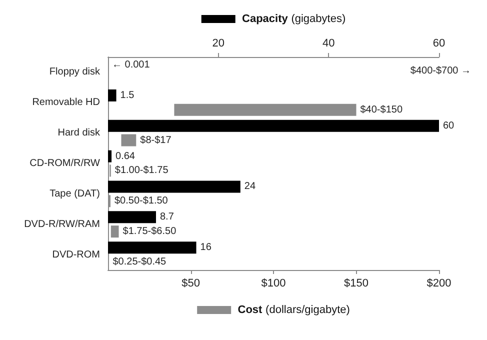 The width and height of the screenshot is (487, 340). Describe the element at coordinates (328, 44) in the screenshot. I see `x2-tick-label: 40` at that location.